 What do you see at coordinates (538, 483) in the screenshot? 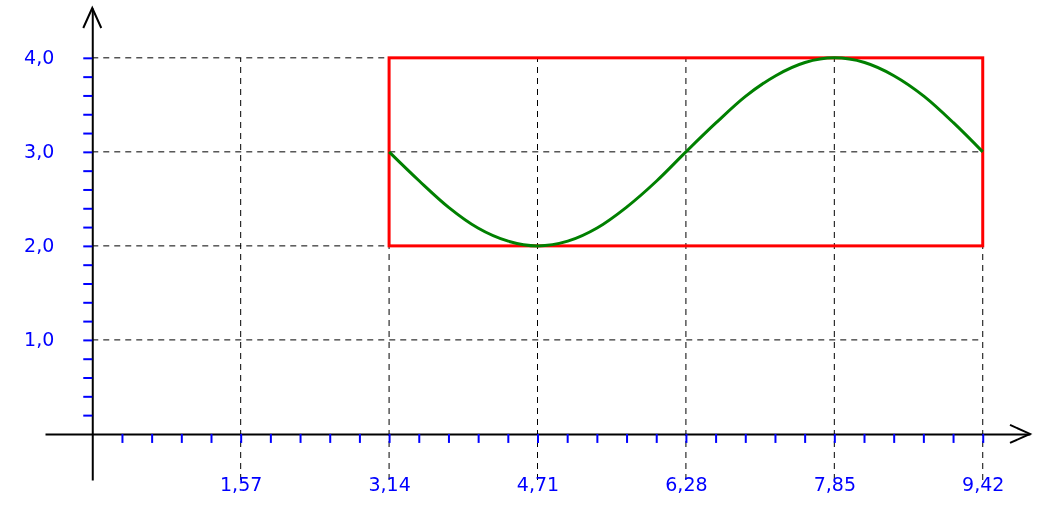
I see `x-tick-label: 4,71` at bounding box center [538, 483].